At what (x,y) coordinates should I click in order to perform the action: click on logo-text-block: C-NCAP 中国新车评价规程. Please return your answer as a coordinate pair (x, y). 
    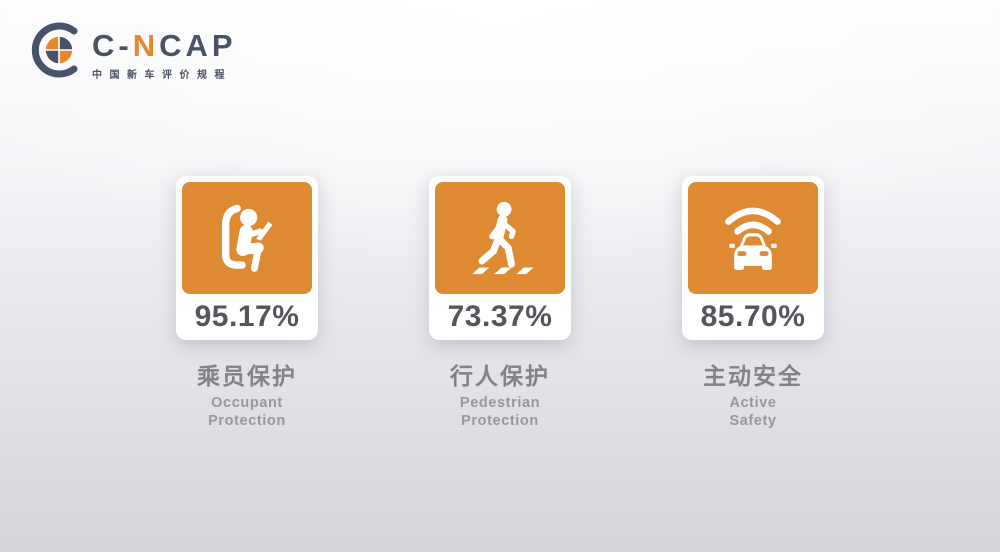
    Looking at the image, I should click on (164, 55).